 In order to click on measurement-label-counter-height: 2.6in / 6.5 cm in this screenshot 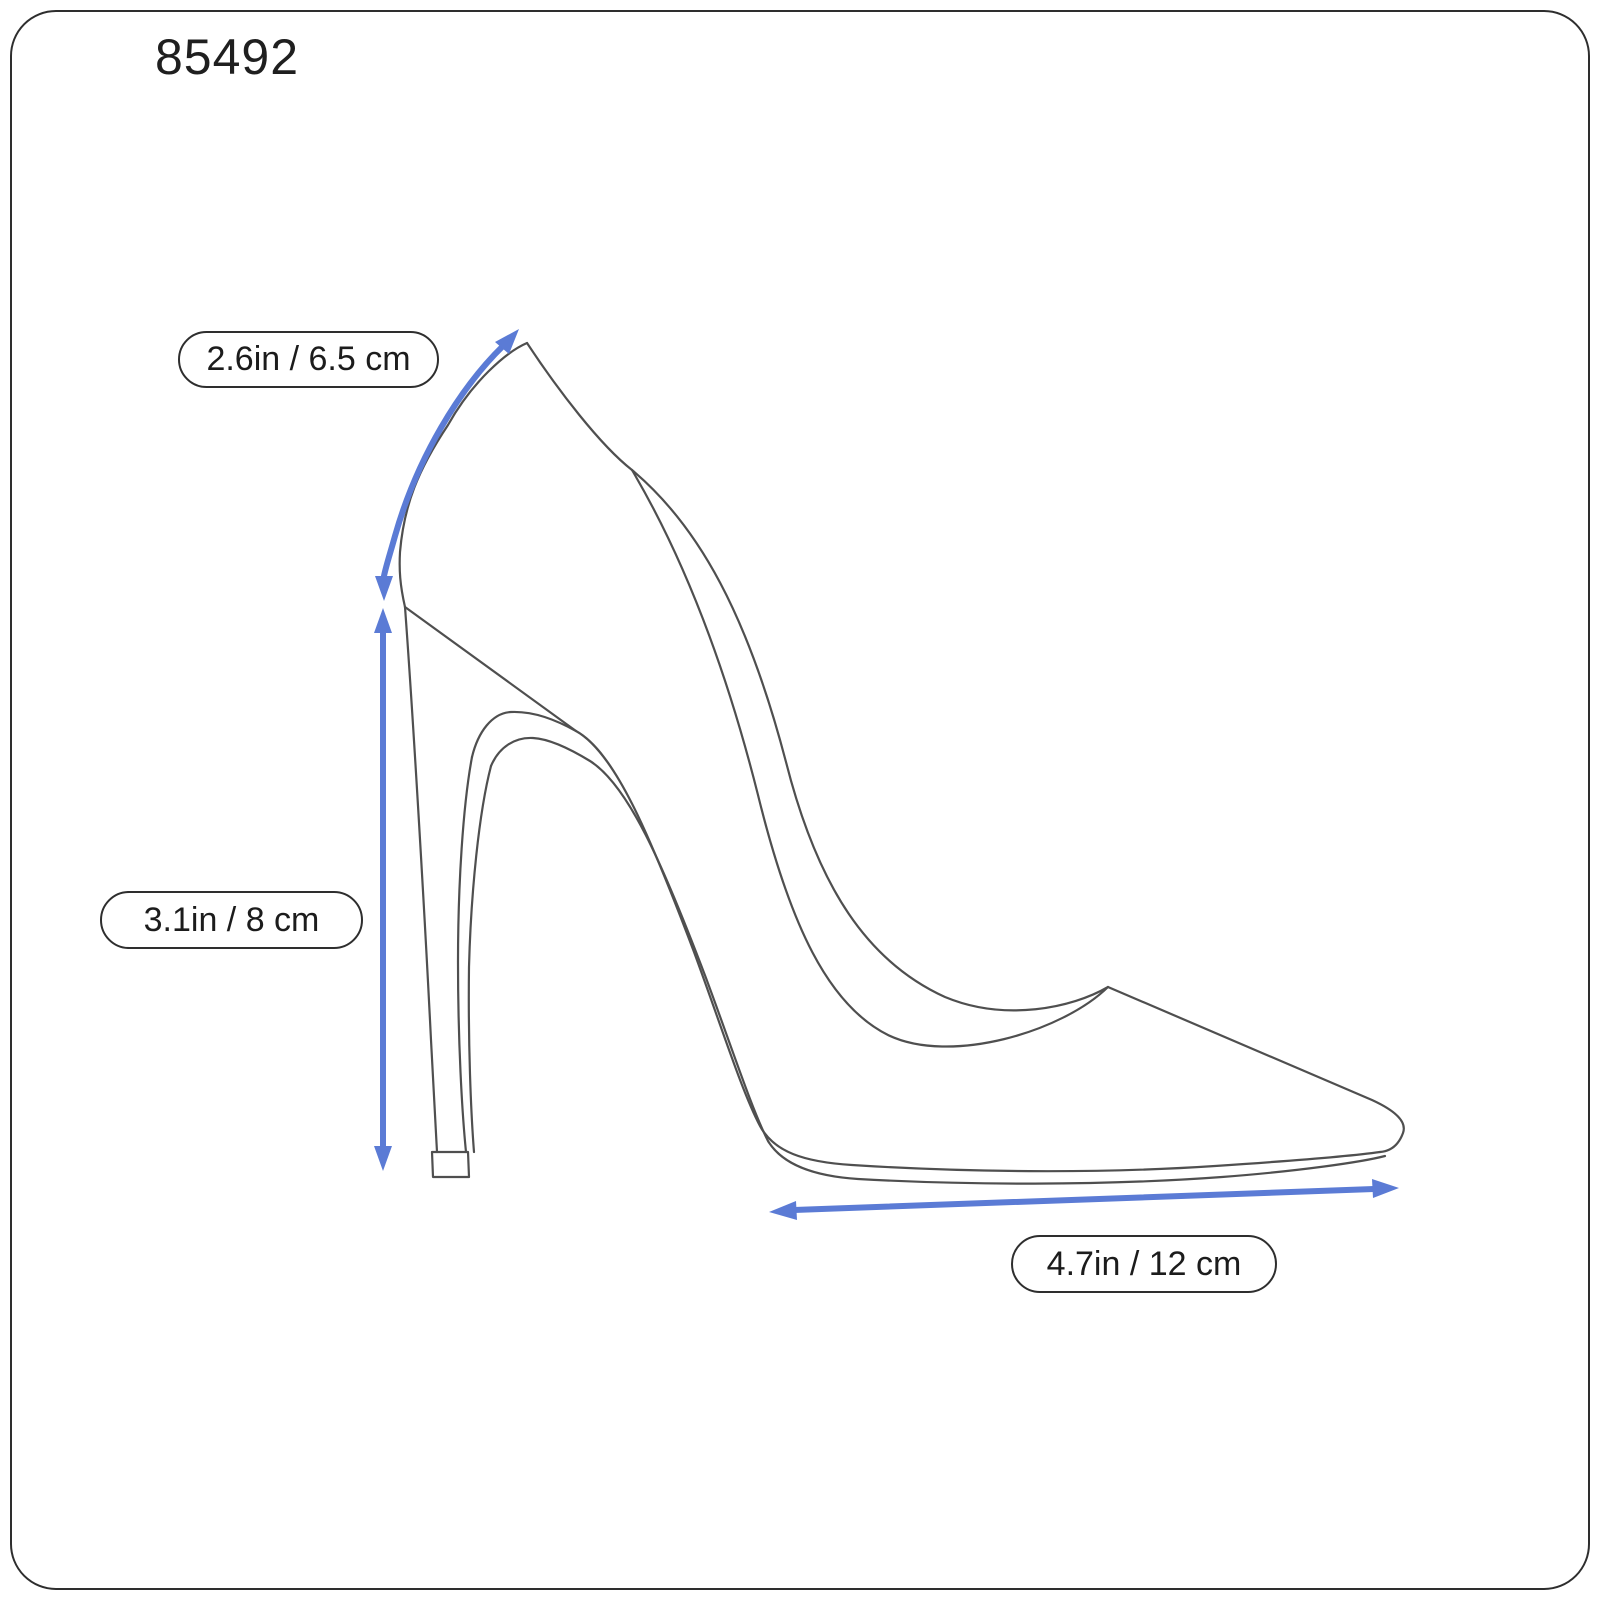, I will do `click(308, 359)`.